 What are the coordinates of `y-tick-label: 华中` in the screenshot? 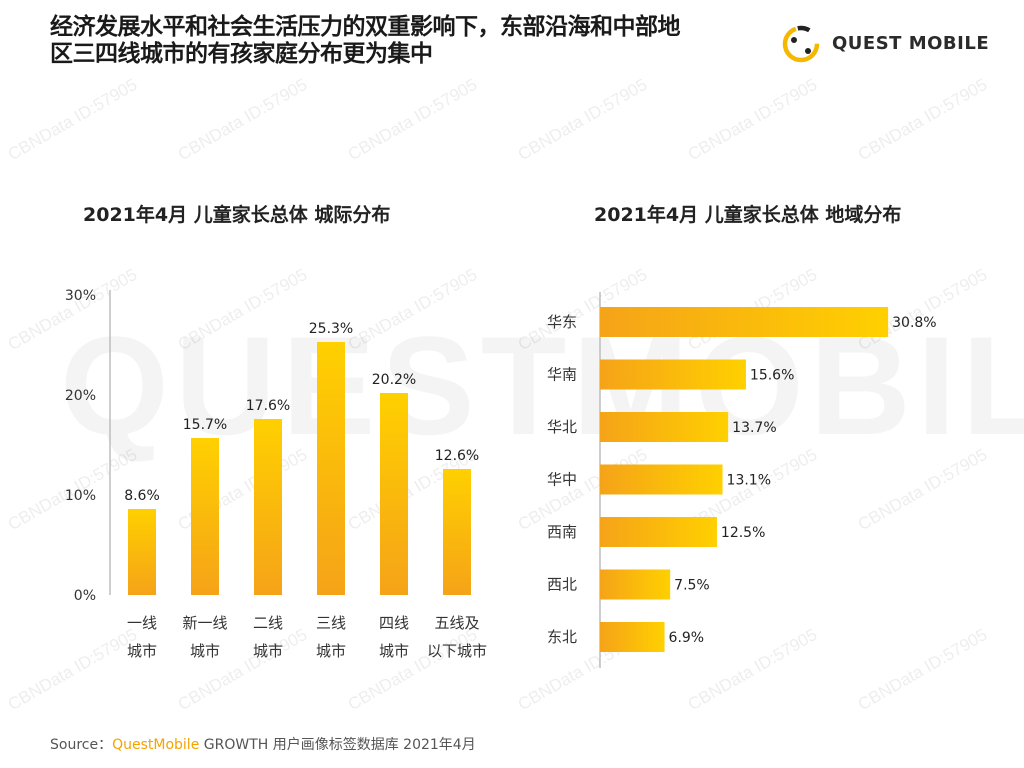 It's located at (562, 480).